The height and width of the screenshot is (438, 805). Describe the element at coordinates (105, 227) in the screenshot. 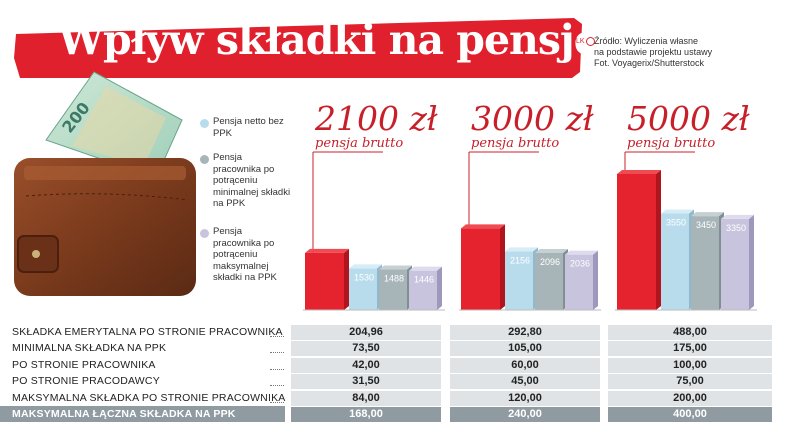

I see `wallet-body` at that location.